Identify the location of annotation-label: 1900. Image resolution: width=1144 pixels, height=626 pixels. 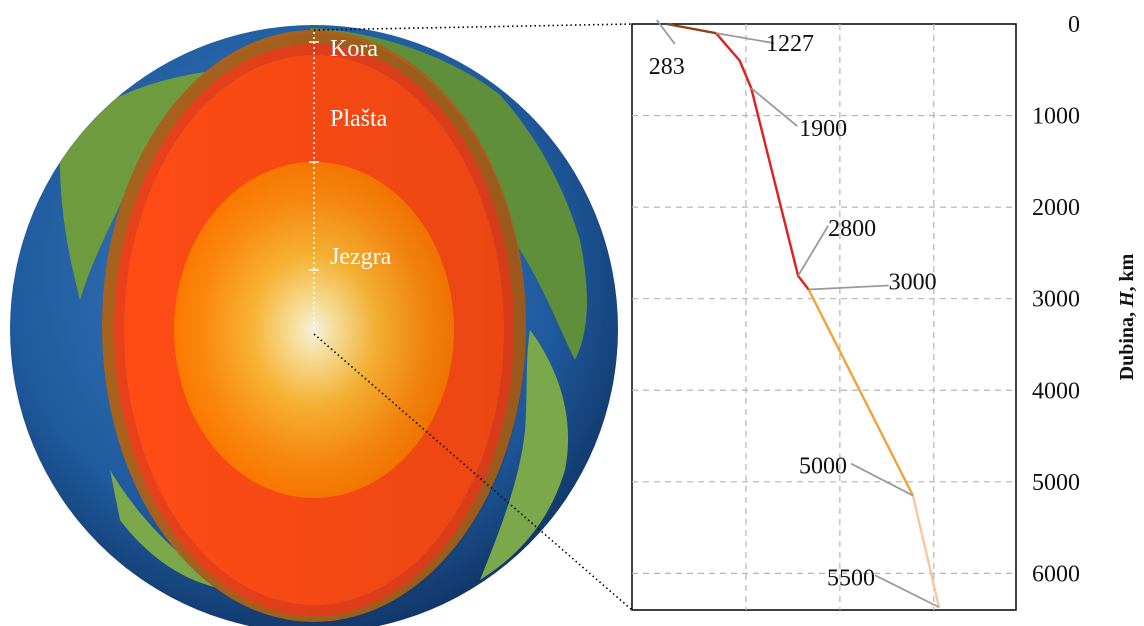
(823, 129).